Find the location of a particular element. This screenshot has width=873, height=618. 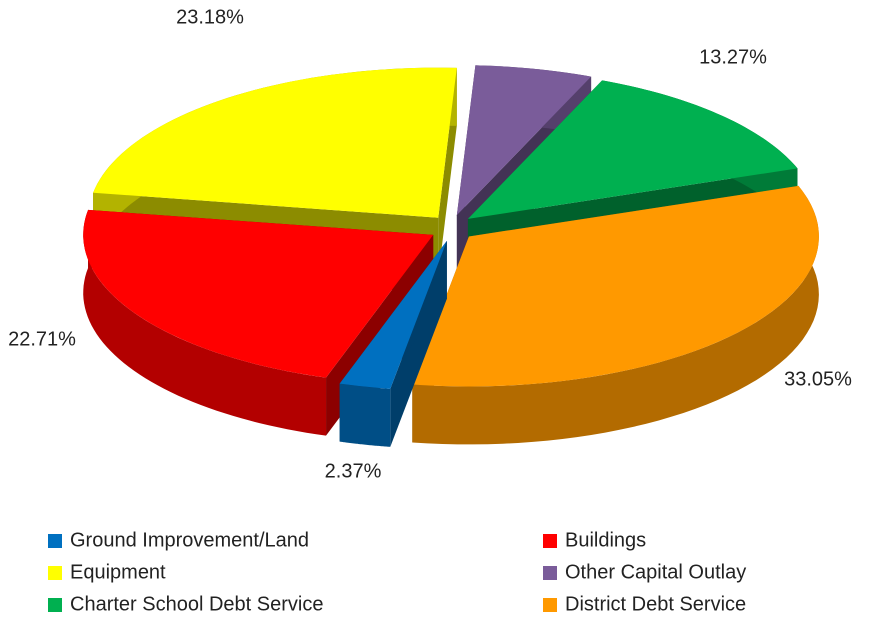

legend-label: Charter School Debt Service is located at coordinates (196, 604).